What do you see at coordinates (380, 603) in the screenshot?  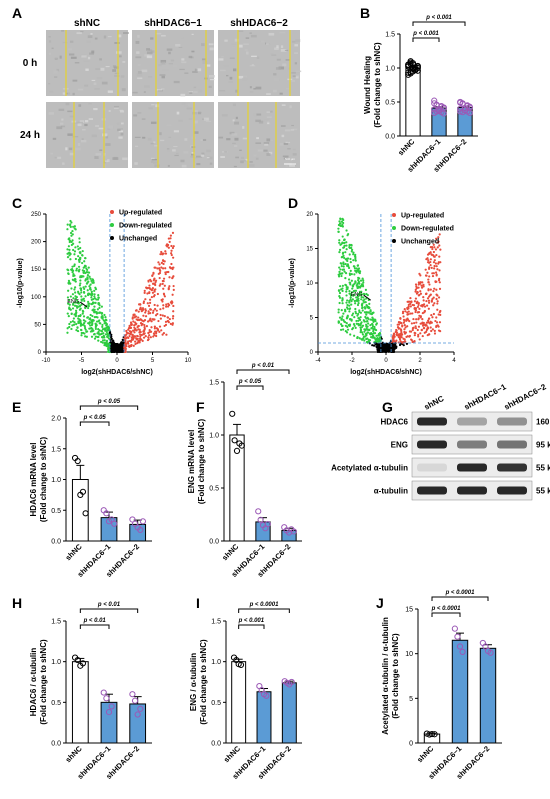 I see `panel-letter-j: J` at bounding box center [380, 603].